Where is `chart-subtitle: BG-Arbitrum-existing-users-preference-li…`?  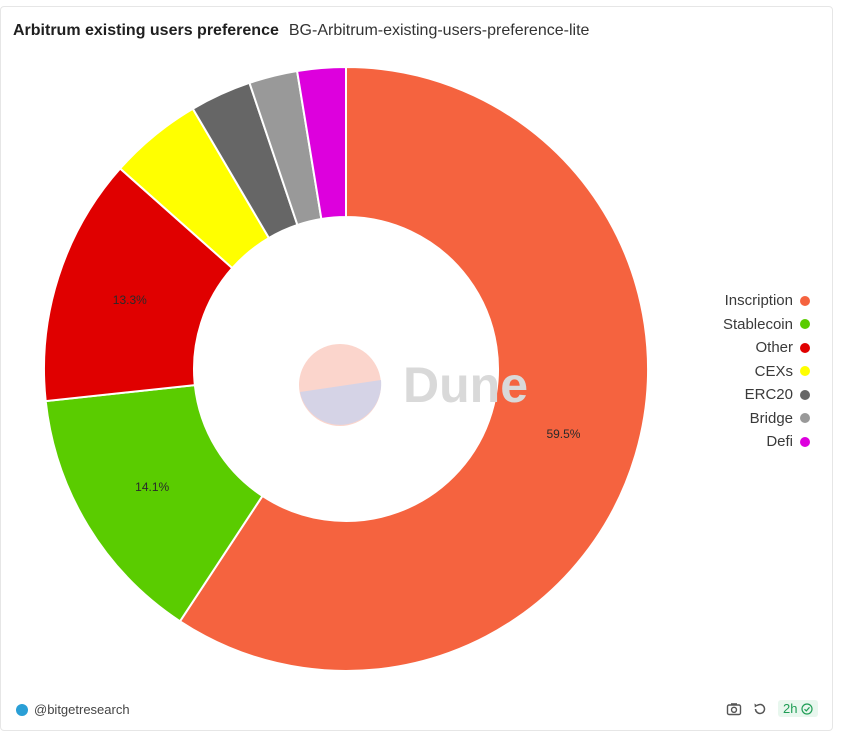
chart-subtitle: BG-Arbitrum-existing-users-preference-li… is located at coordinates (439, 30).